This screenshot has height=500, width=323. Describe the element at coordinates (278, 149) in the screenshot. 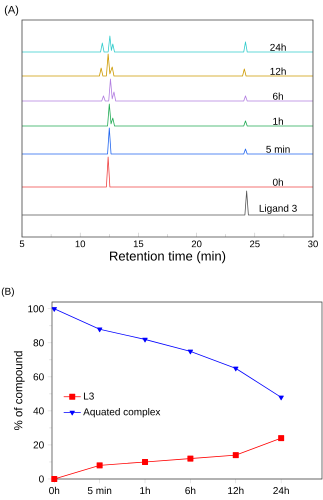

I see `annotation: 5 min` at that location.